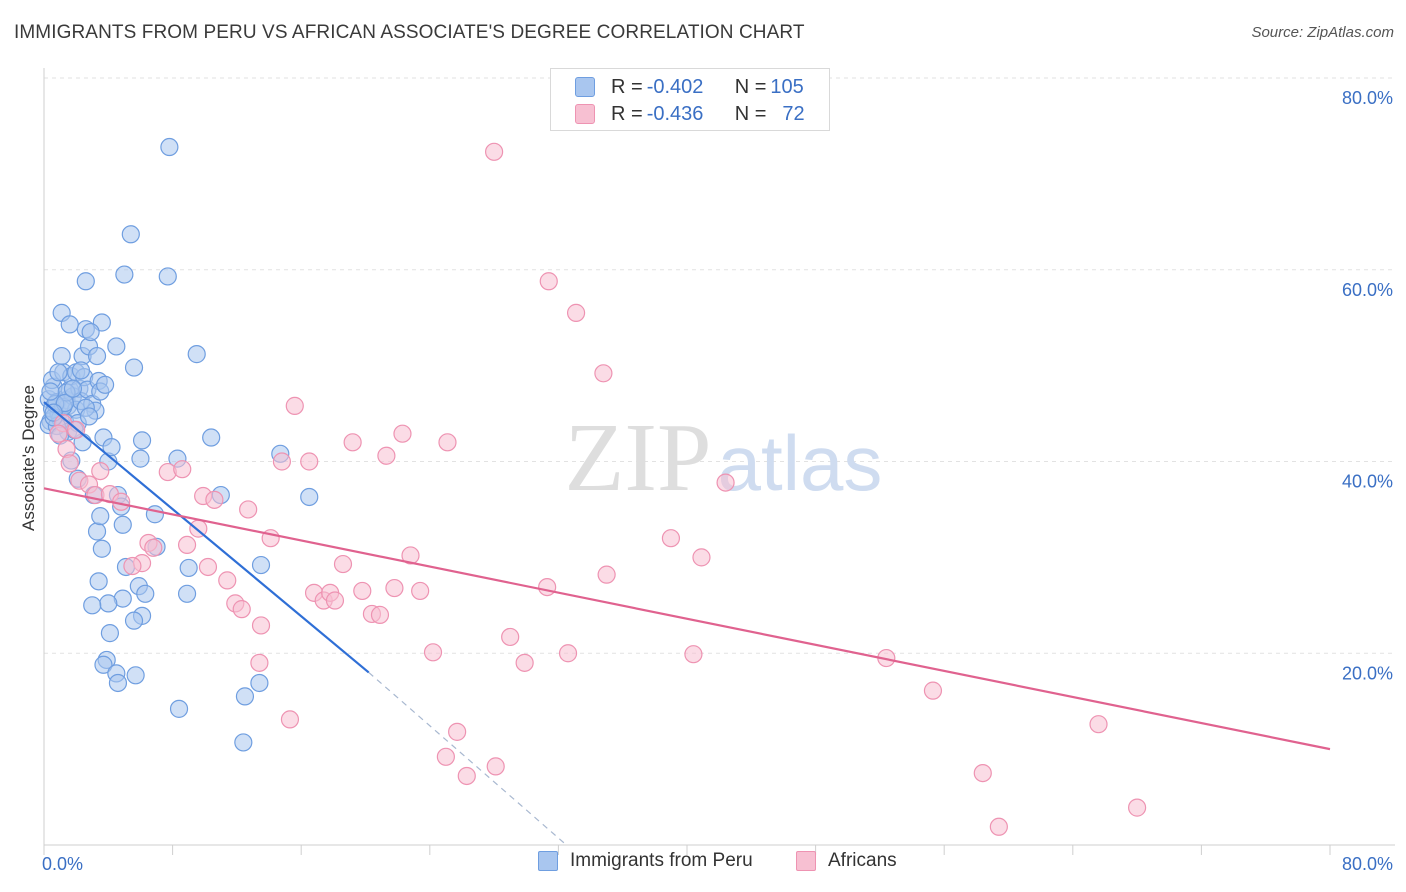 Image resolution: width=1406 pixels, height=892 pixels. Describe the element at coordinates (62, 864) in the screenshot. I see `x-tick-label: 0.0%` at that location.